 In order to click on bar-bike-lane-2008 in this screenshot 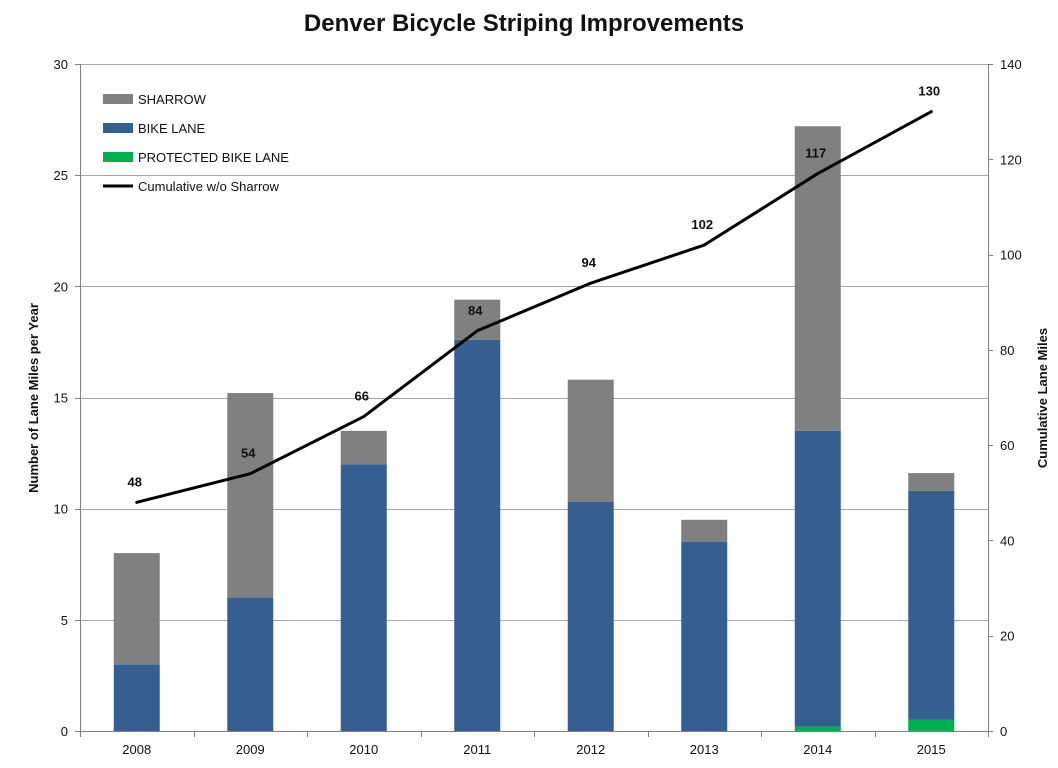, I will do `click(136, 697)`.